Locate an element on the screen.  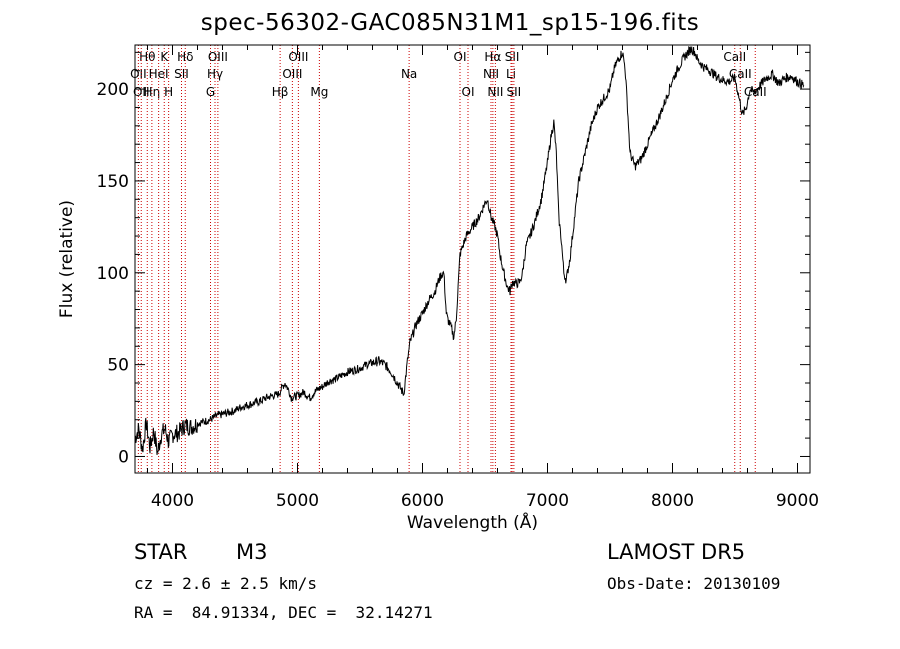
y-tick-label: 200 is located at coordinates (113, 90).